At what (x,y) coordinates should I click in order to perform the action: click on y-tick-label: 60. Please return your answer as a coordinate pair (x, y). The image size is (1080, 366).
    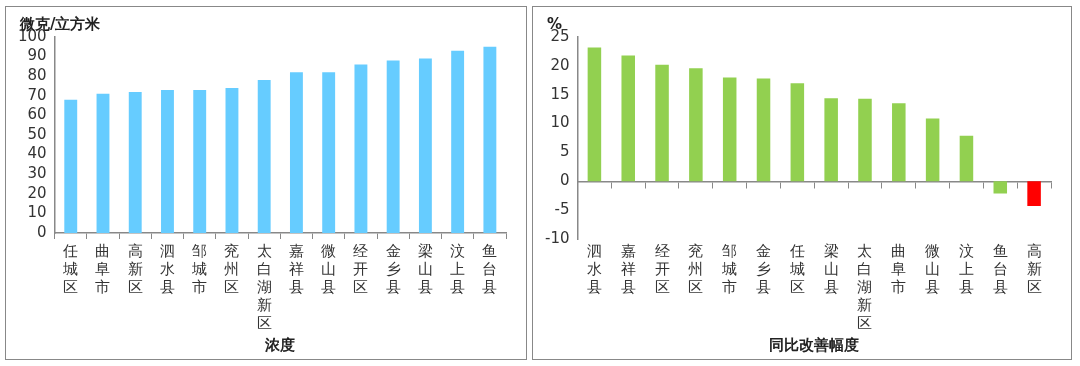
    Looking at the image, I should click on (37, 114).